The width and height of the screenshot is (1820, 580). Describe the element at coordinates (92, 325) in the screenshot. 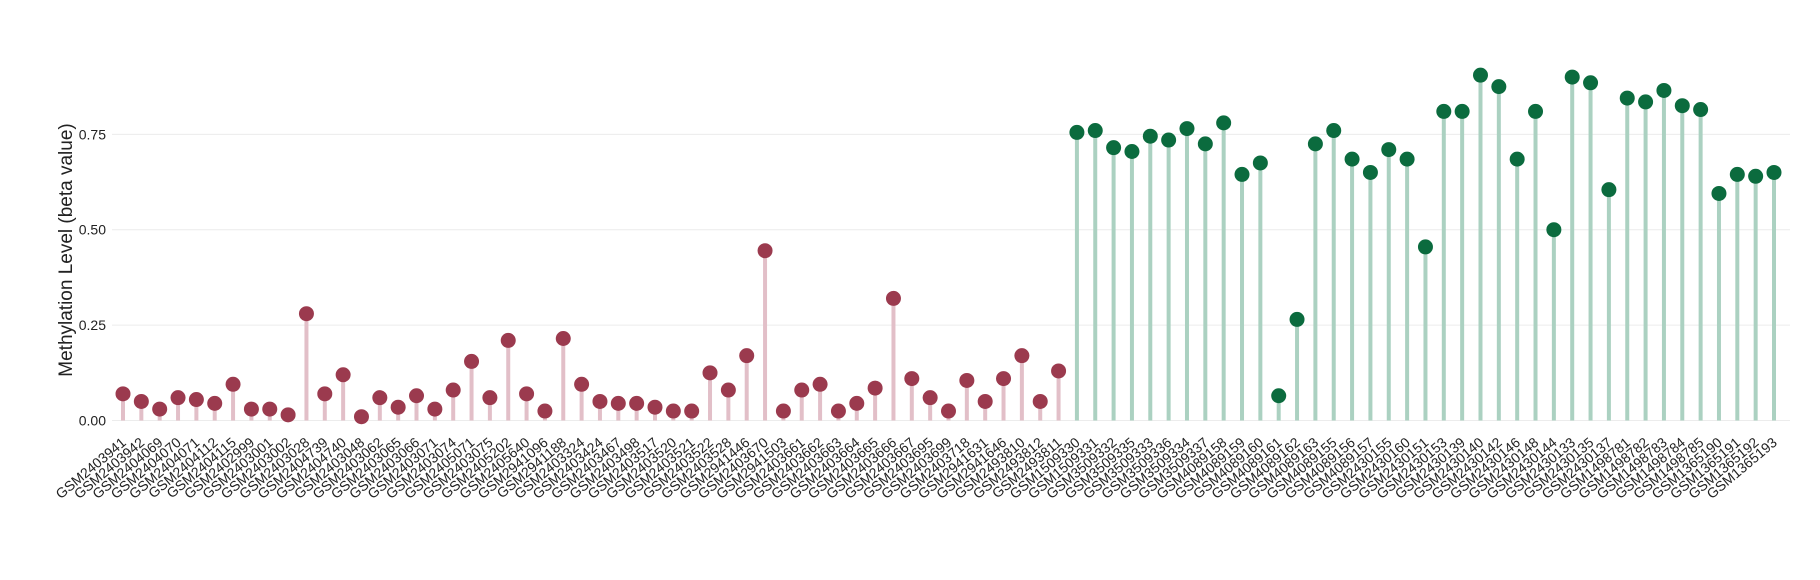

I see `y-tick-label: 0.25` at that location.